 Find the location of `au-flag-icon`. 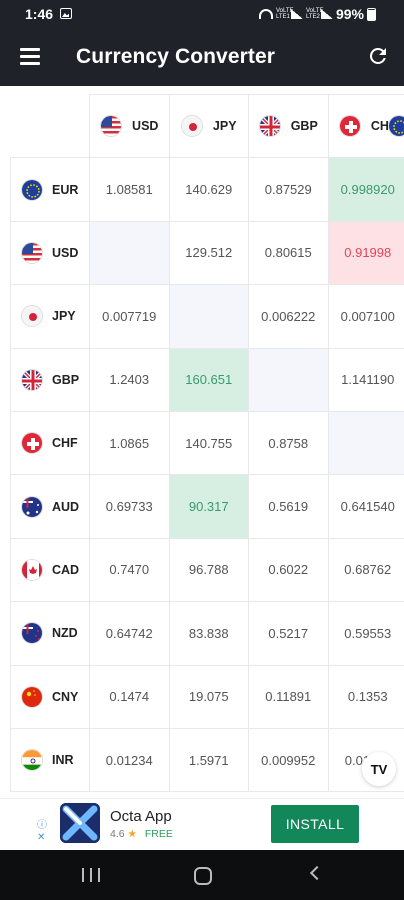

au-flag-icon is located at coordinates (32, 506).